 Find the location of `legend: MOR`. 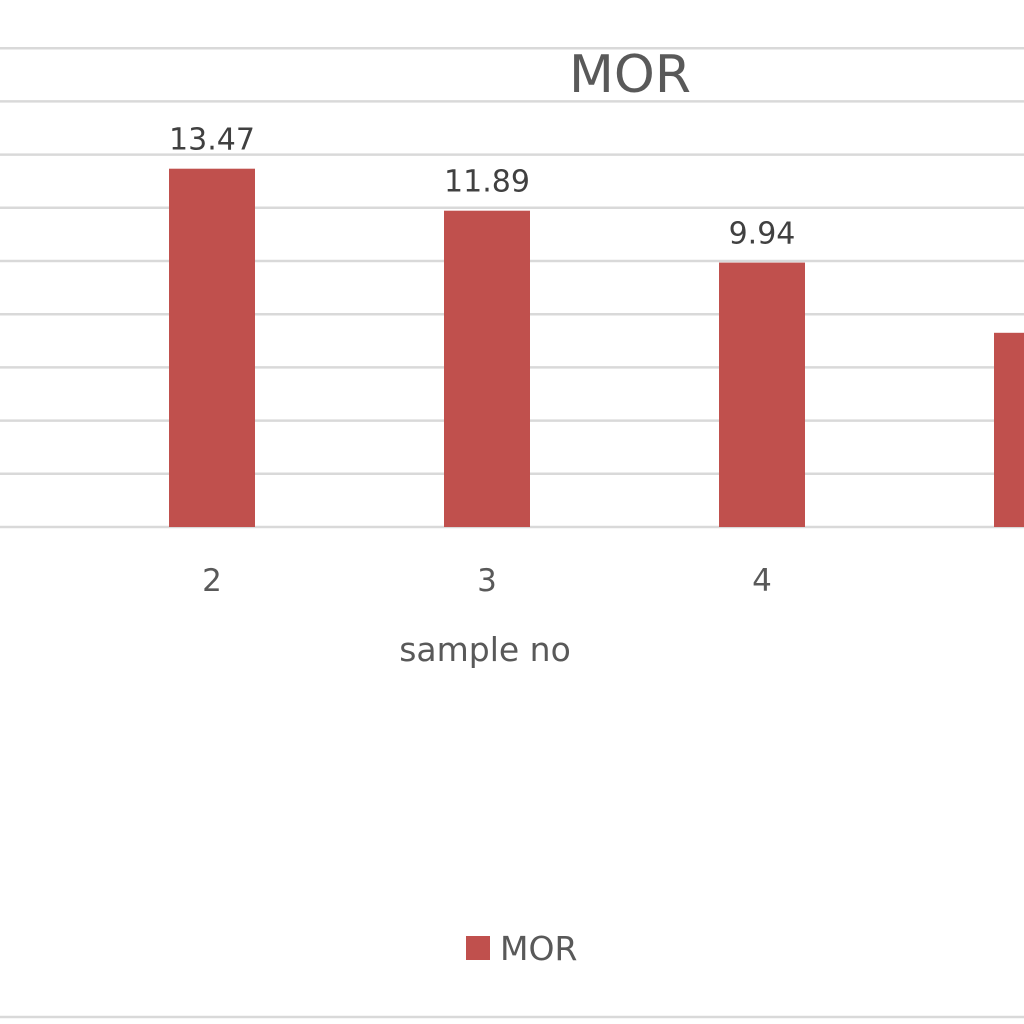

legend: MOR is located at coordinates (521, 948).